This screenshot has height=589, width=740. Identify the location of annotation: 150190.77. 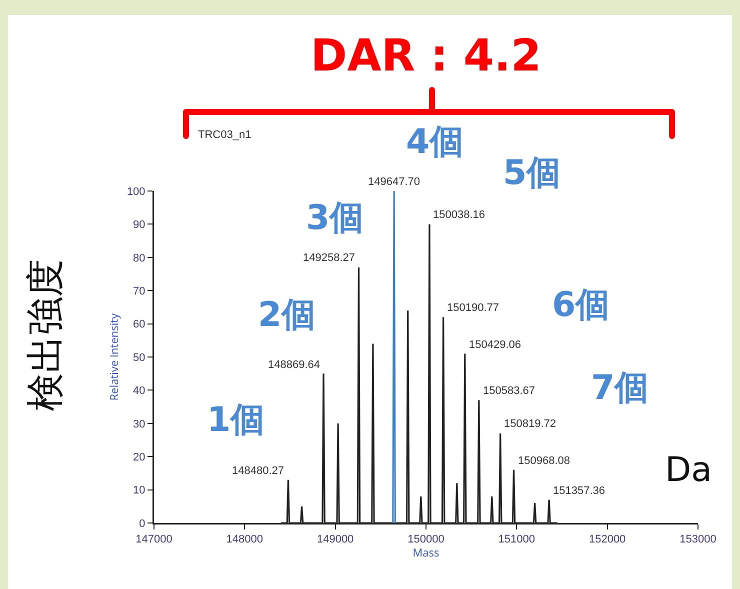
(473, 308).